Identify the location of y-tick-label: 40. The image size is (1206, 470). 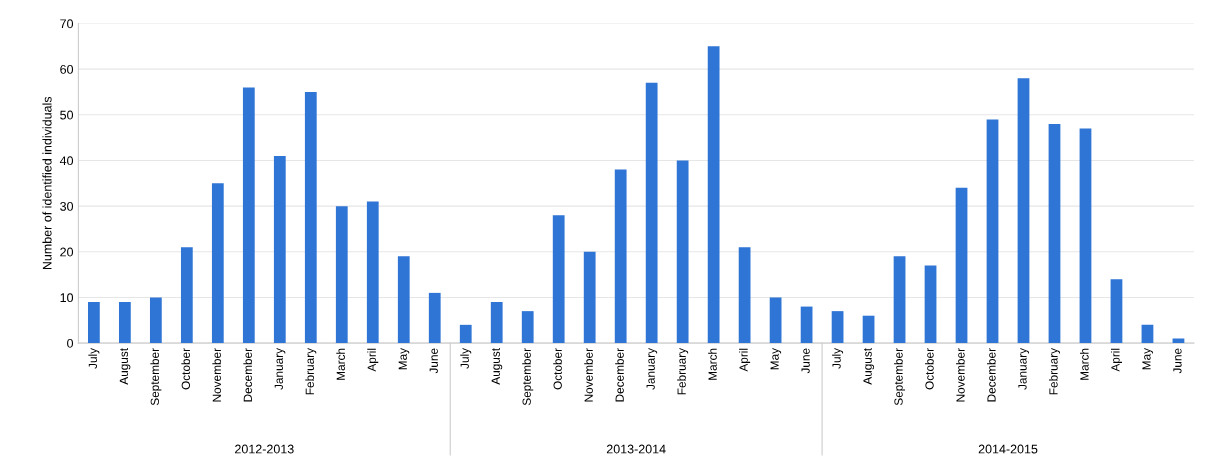
(66, 161).